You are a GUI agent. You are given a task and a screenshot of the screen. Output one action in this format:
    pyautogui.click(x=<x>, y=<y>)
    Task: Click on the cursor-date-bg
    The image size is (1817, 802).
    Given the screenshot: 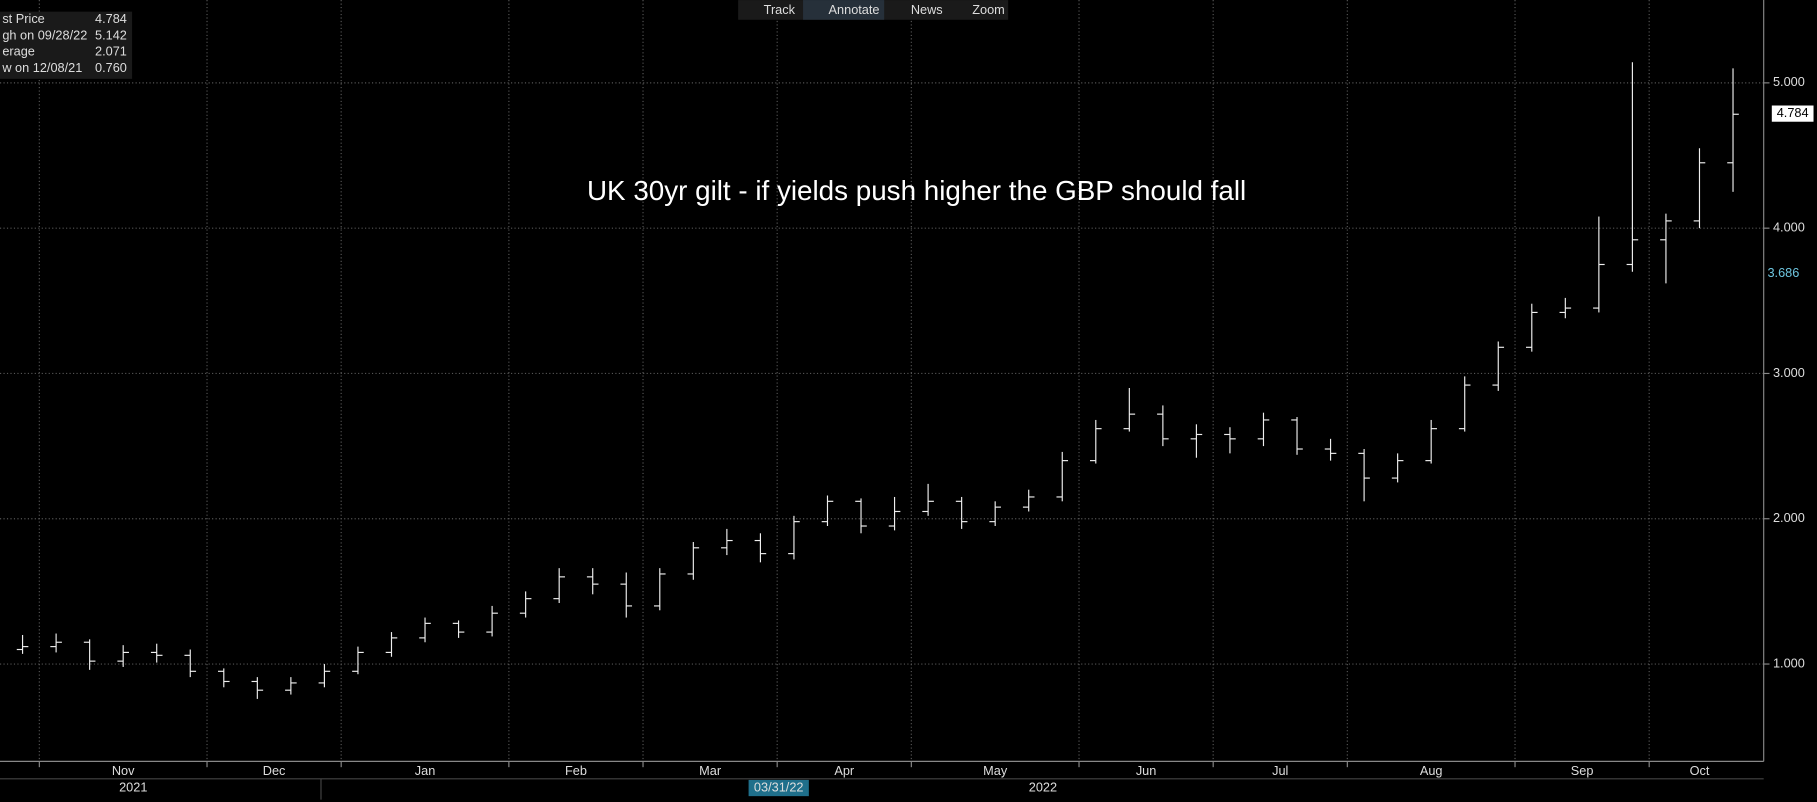 What is the action you would take?
    pyautogui.click(x=778, y=788)
    